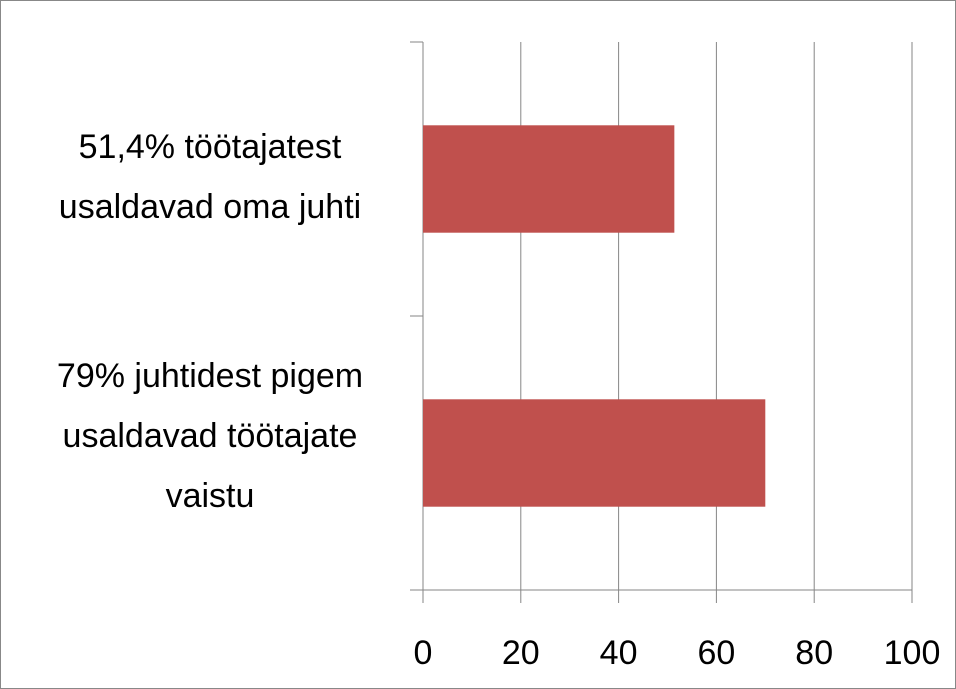 Image resolution: width=956 pixels, height=689 pixels. Describe the element at coordinates (912, 653) in the screenshot. I see `x-tick-label: 100` at that location.